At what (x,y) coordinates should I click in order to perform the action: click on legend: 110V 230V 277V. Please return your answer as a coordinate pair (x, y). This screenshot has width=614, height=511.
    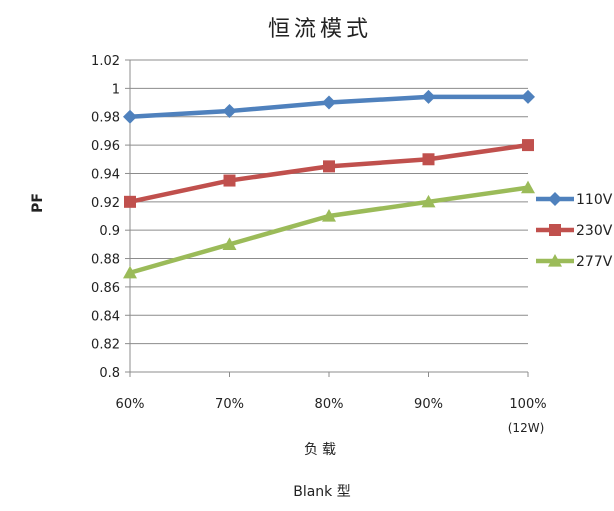
    Looking at the image, I should click on (574, 231).